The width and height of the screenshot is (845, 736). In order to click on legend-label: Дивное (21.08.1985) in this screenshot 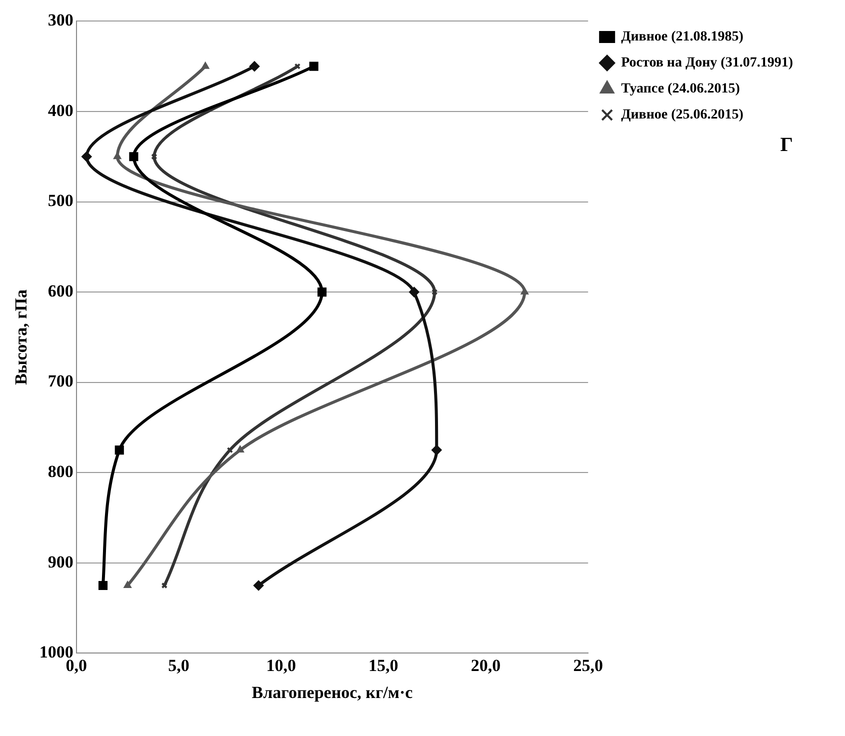, I will do `click(682, 37)`.